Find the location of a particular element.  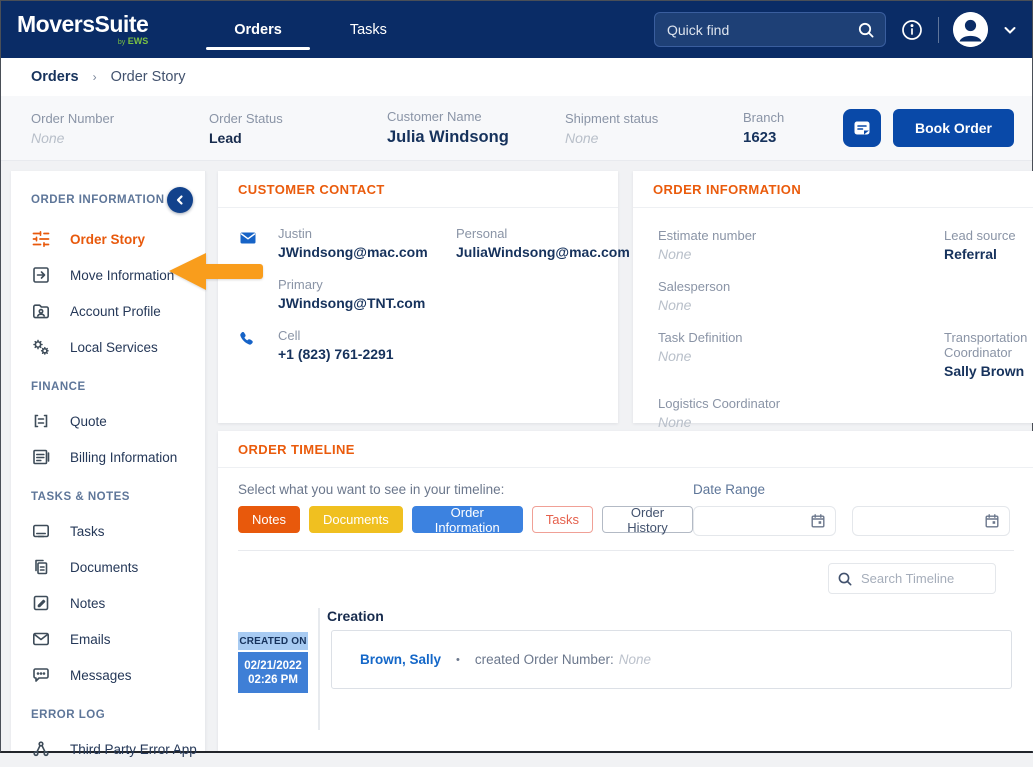

sidebar-item-label: Messages is located at coordinates (101, 675).